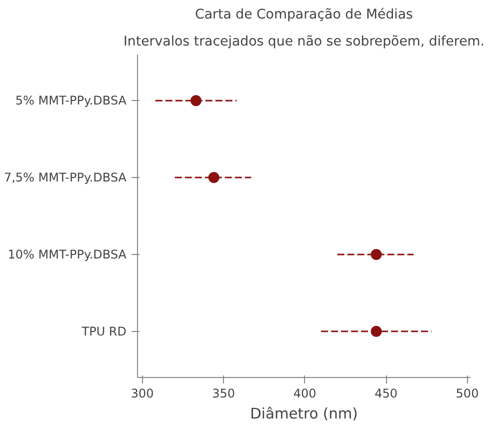  I want to click on y-tick-label: TPU RD, so click(103, 331).